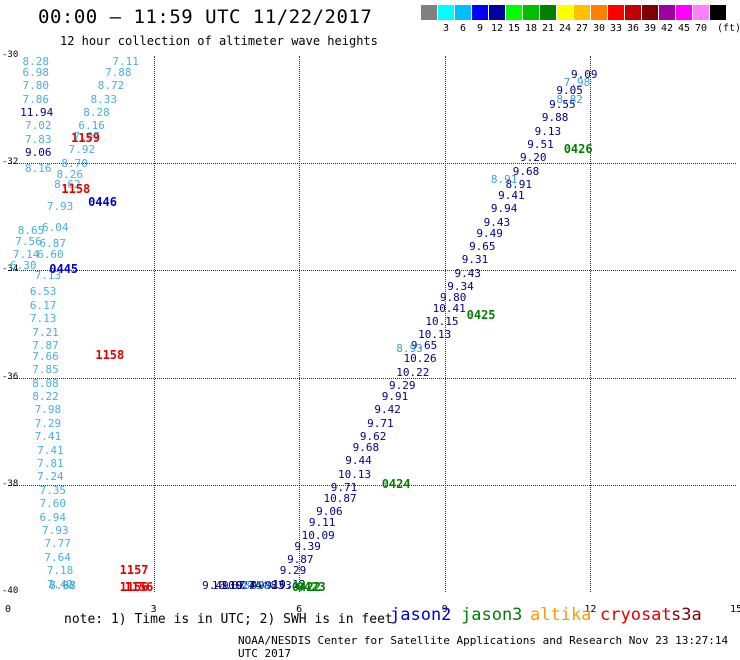  I want to click on y-tick-label: -40, so click(10, 591).